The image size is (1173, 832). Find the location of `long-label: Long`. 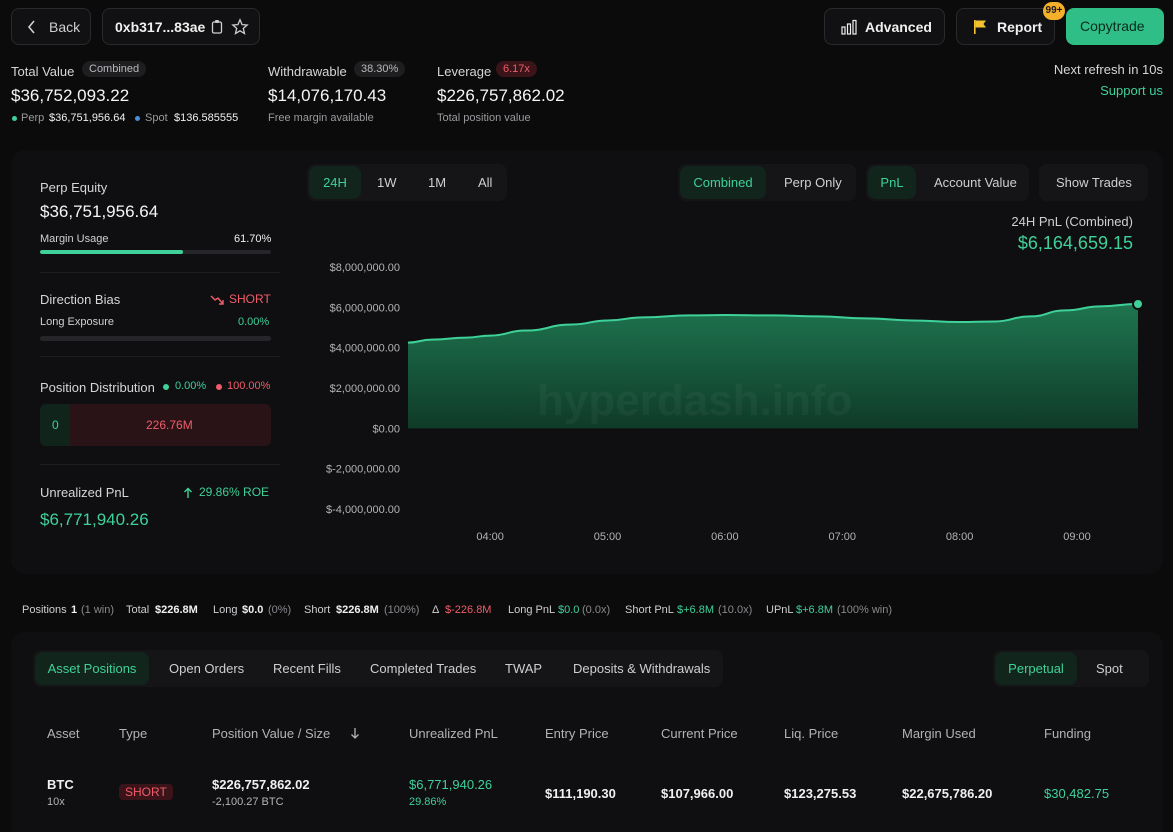

long-label: Long is located at coordinates (225, 610).